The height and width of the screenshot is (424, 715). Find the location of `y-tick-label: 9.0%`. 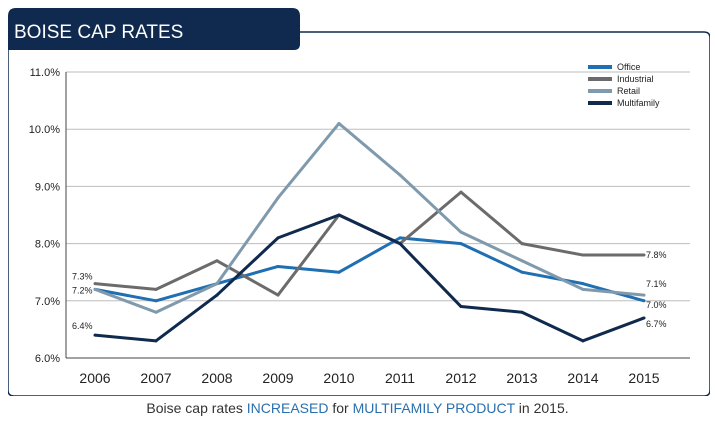

y-tick-label: 9.0% is located at coordinates (47, 187).